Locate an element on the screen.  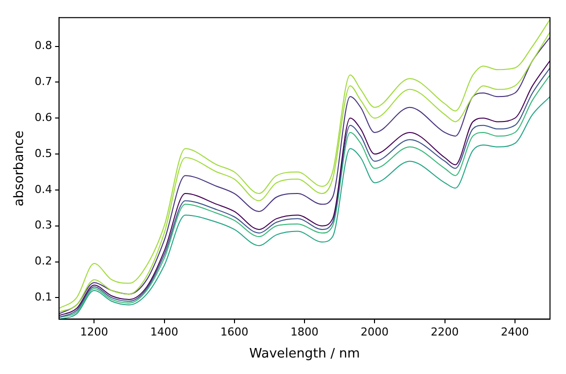
y-tick-label: 0.7 is located at coordinates (43, 81).